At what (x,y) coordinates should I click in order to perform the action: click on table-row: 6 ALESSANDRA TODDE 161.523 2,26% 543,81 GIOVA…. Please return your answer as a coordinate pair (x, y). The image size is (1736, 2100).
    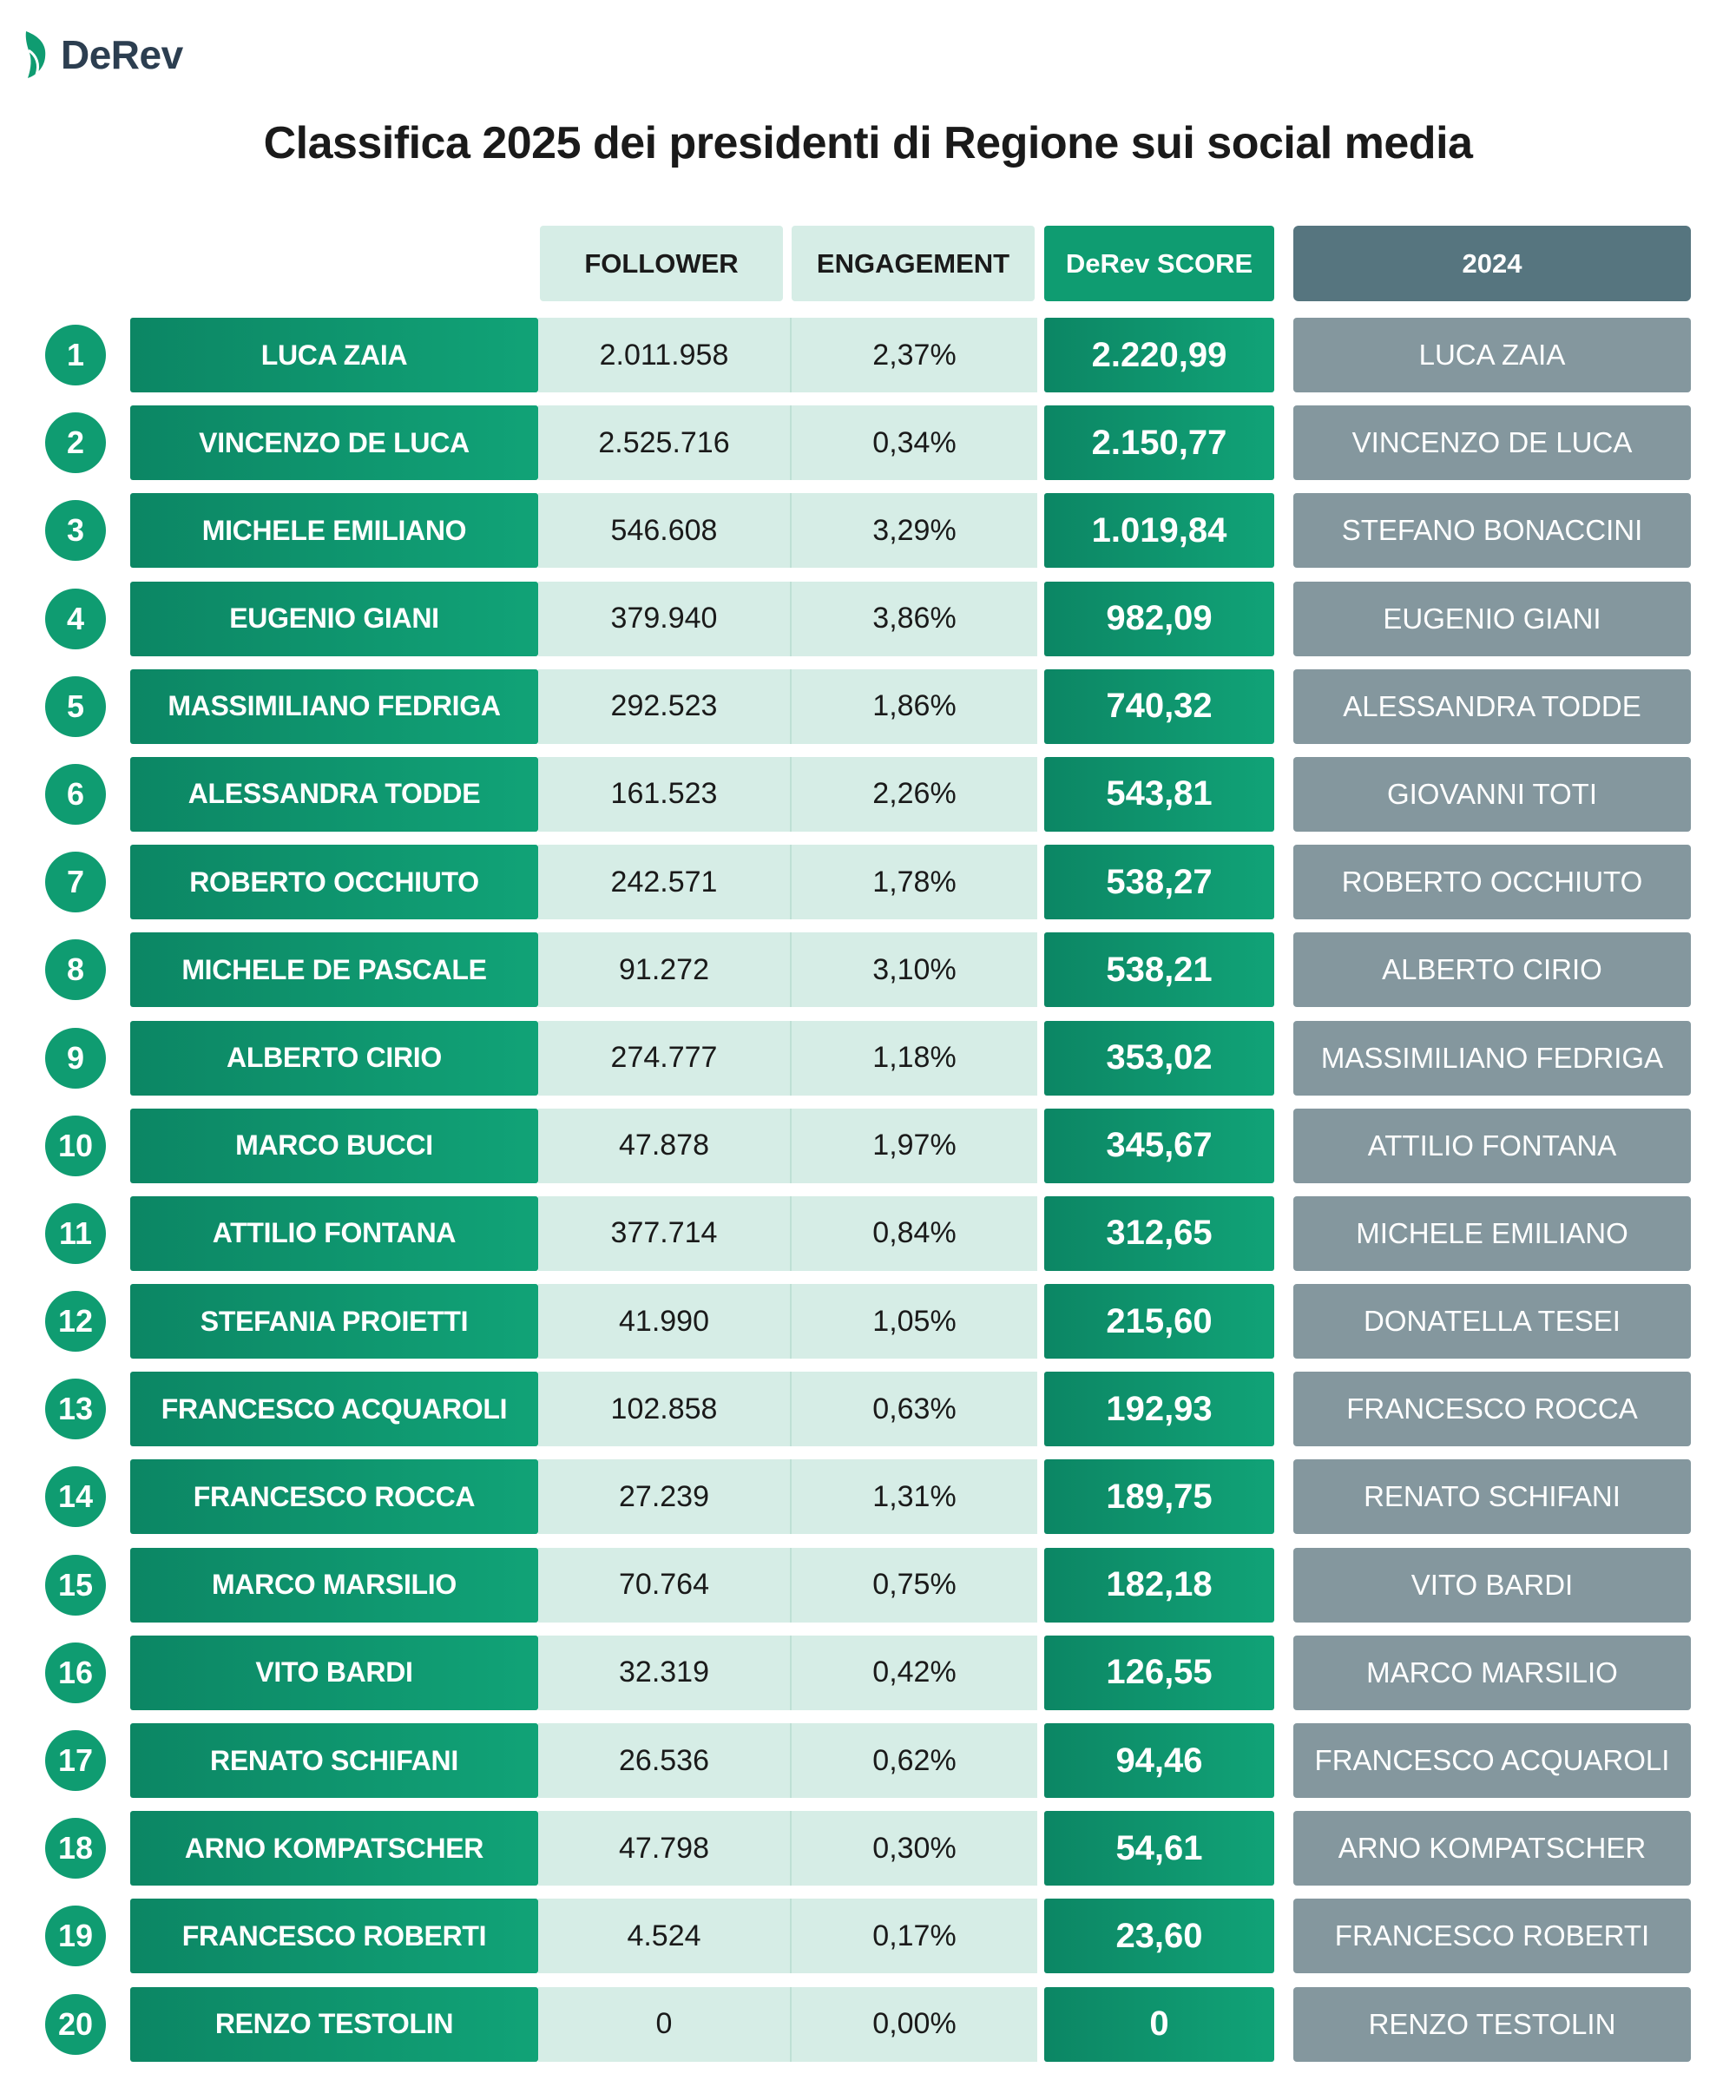
    Looking at the image, I should click on (868, 794).